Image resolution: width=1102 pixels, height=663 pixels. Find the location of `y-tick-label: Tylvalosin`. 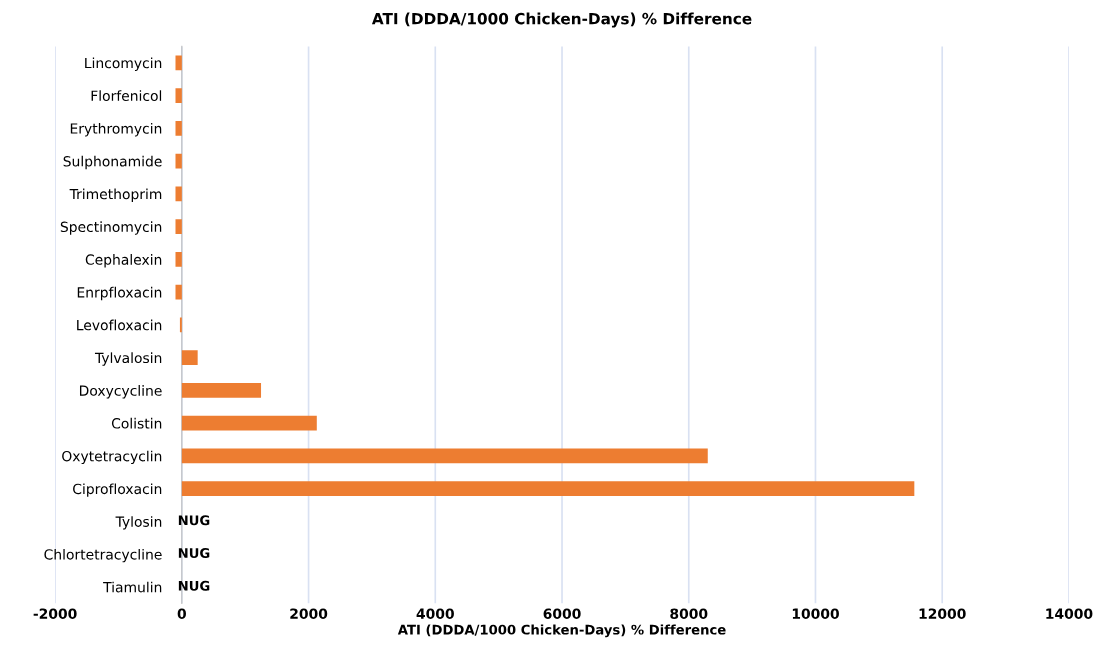

y-tick-label: Tylvalosin is located at coordinates (128, 359).